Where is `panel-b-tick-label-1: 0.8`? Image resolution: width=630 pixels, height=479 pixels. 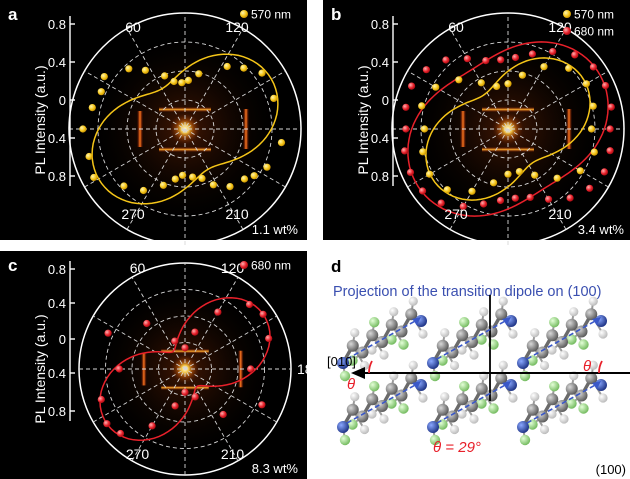 panel-b-tick-label-1: 0.8 is located at coordinates (380, 24).